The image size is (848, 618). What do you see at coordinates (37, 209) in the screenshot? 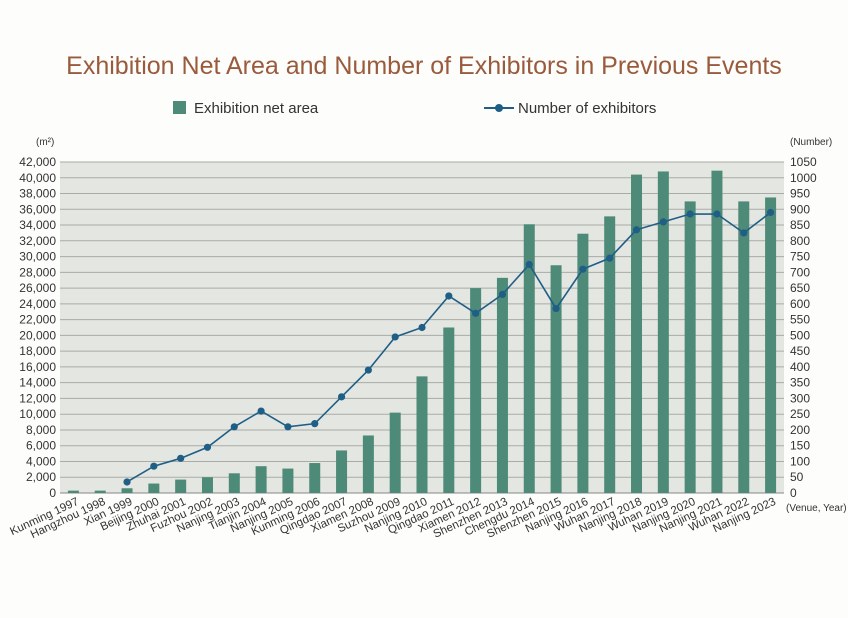
I see `left-tick-label: 36,000` at bounding box center [37, 209].